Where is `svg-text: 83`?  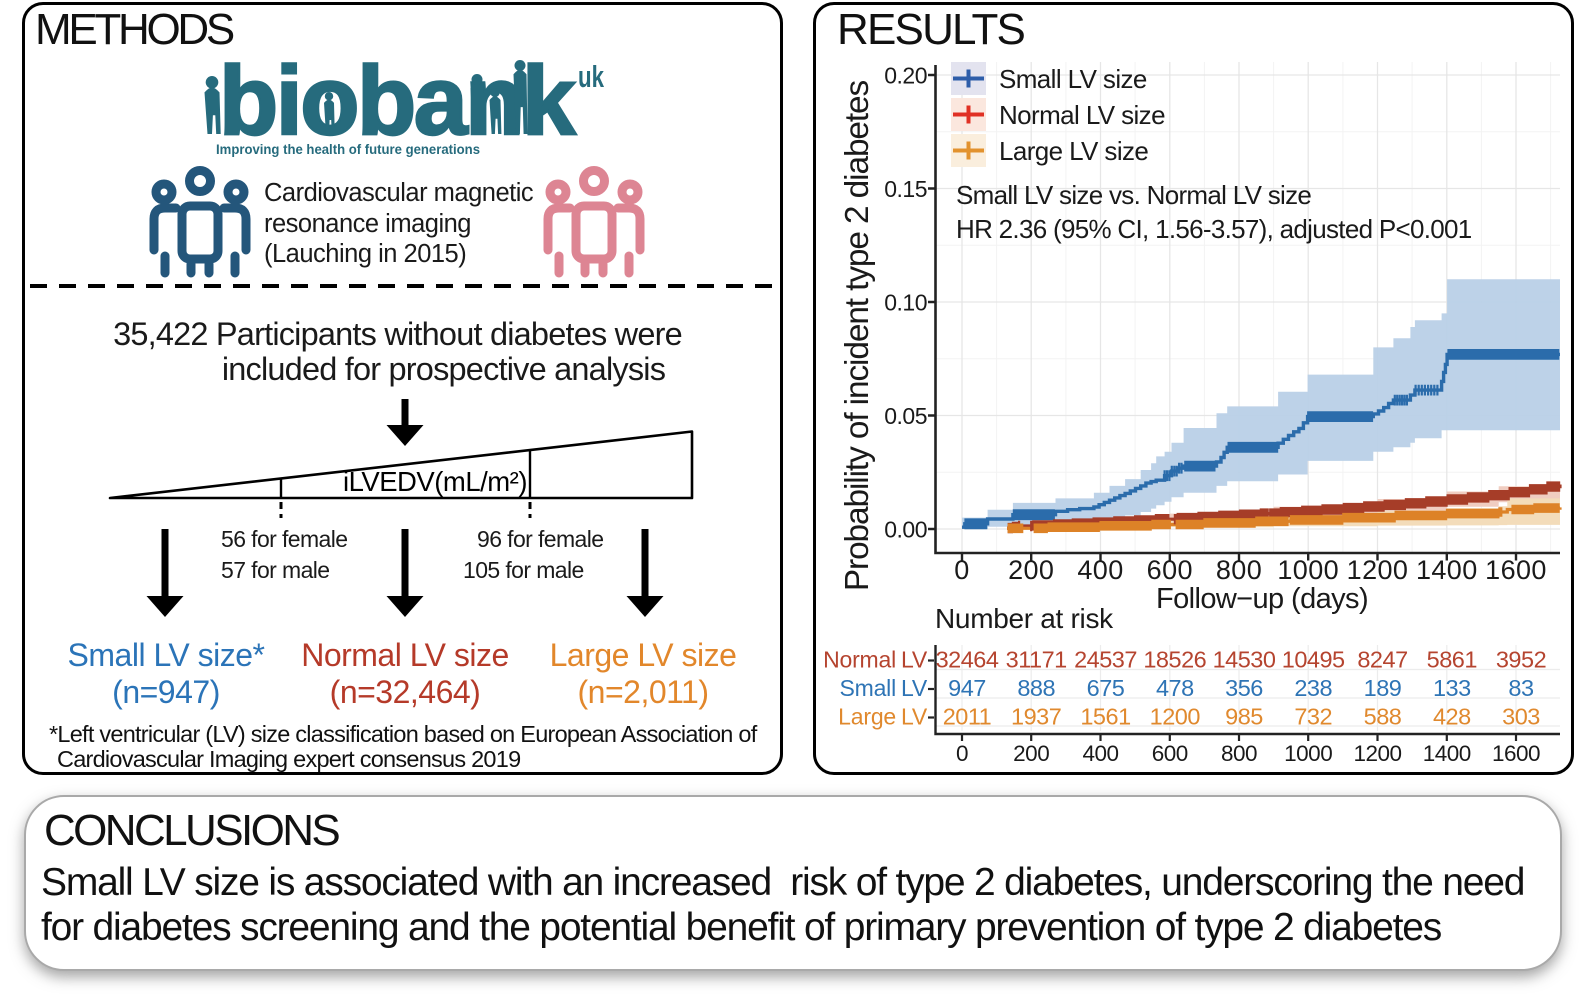
svg-text: 83 is located at coordinates (1521, 688).